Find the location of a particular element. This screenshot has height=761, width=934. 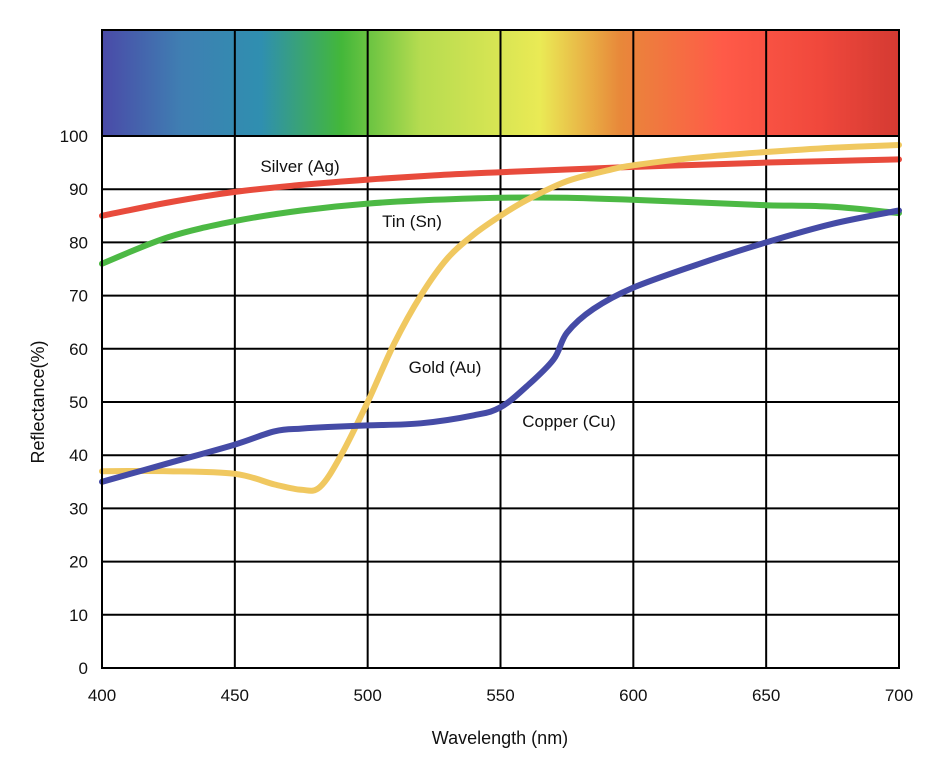

x-tick-label-700: 700 is located at coordinates (899, 695).